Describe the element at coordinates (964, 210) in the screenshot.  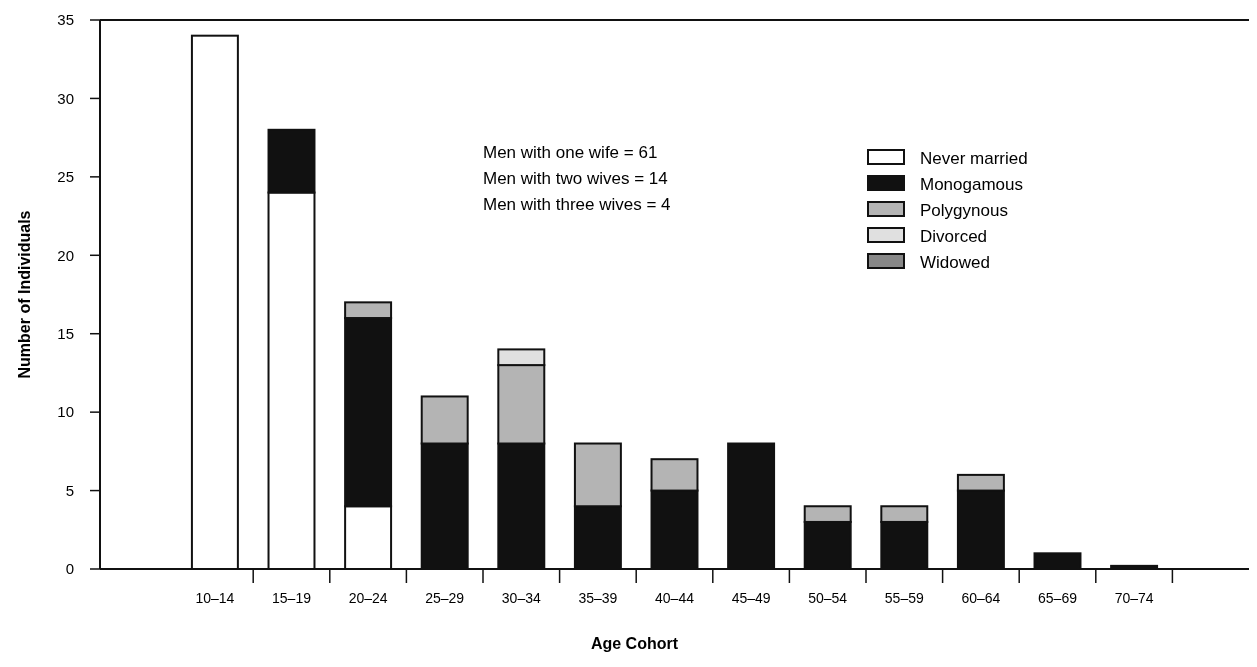
I see `legend-label: Polygynous` at that location.